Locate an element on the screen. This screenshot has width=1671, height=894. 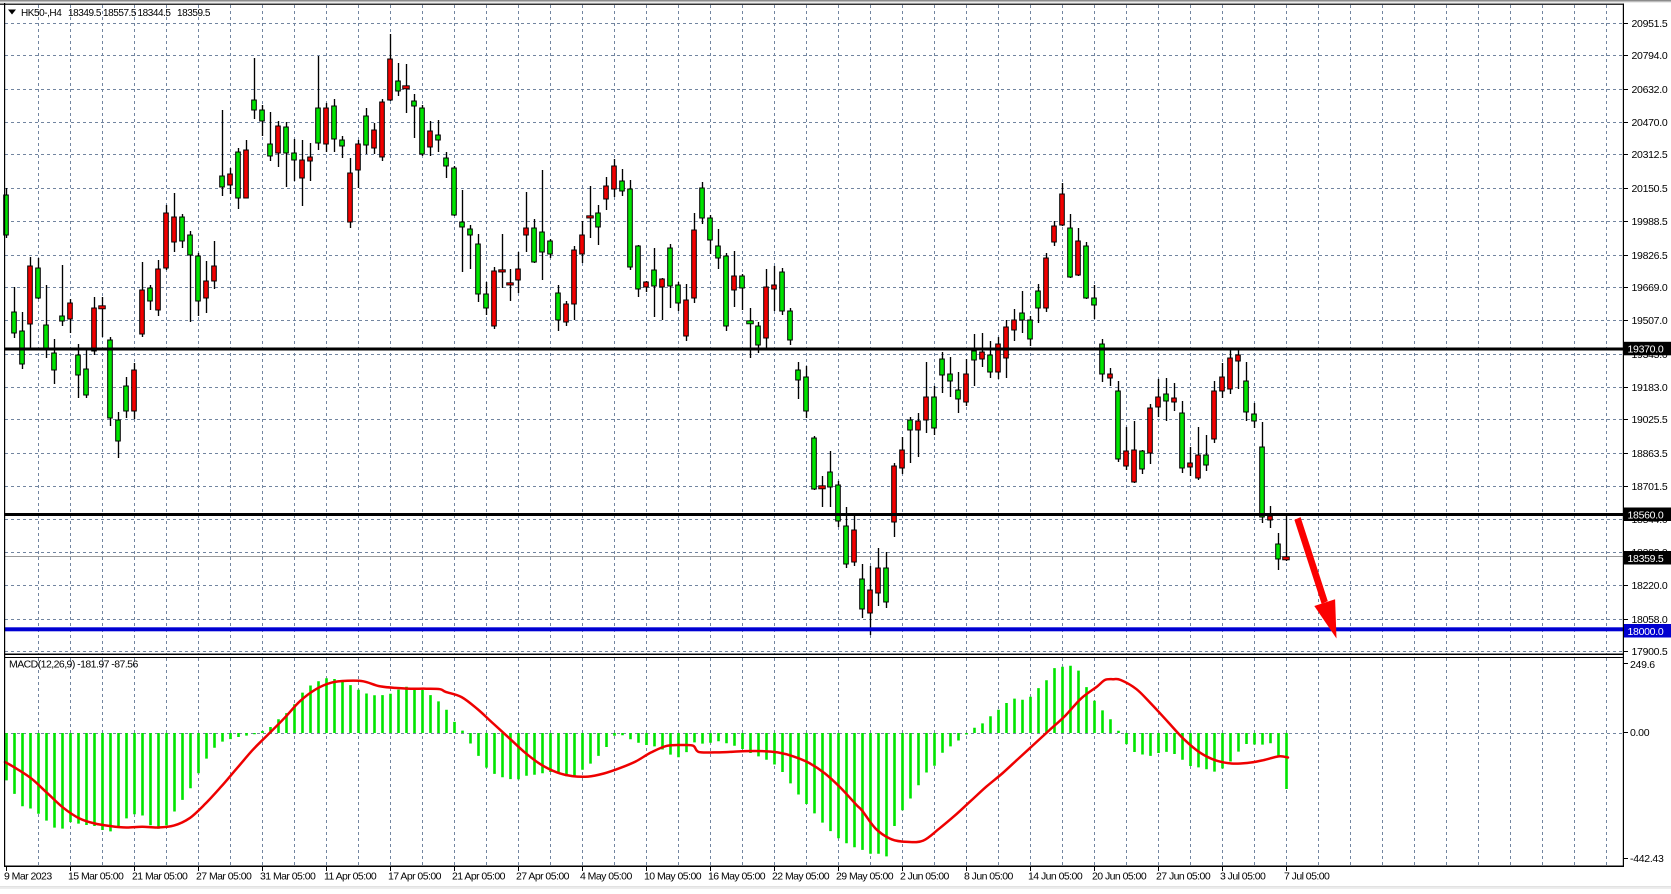
svg-text: 249.6 is located at coordinates (1642, 665).